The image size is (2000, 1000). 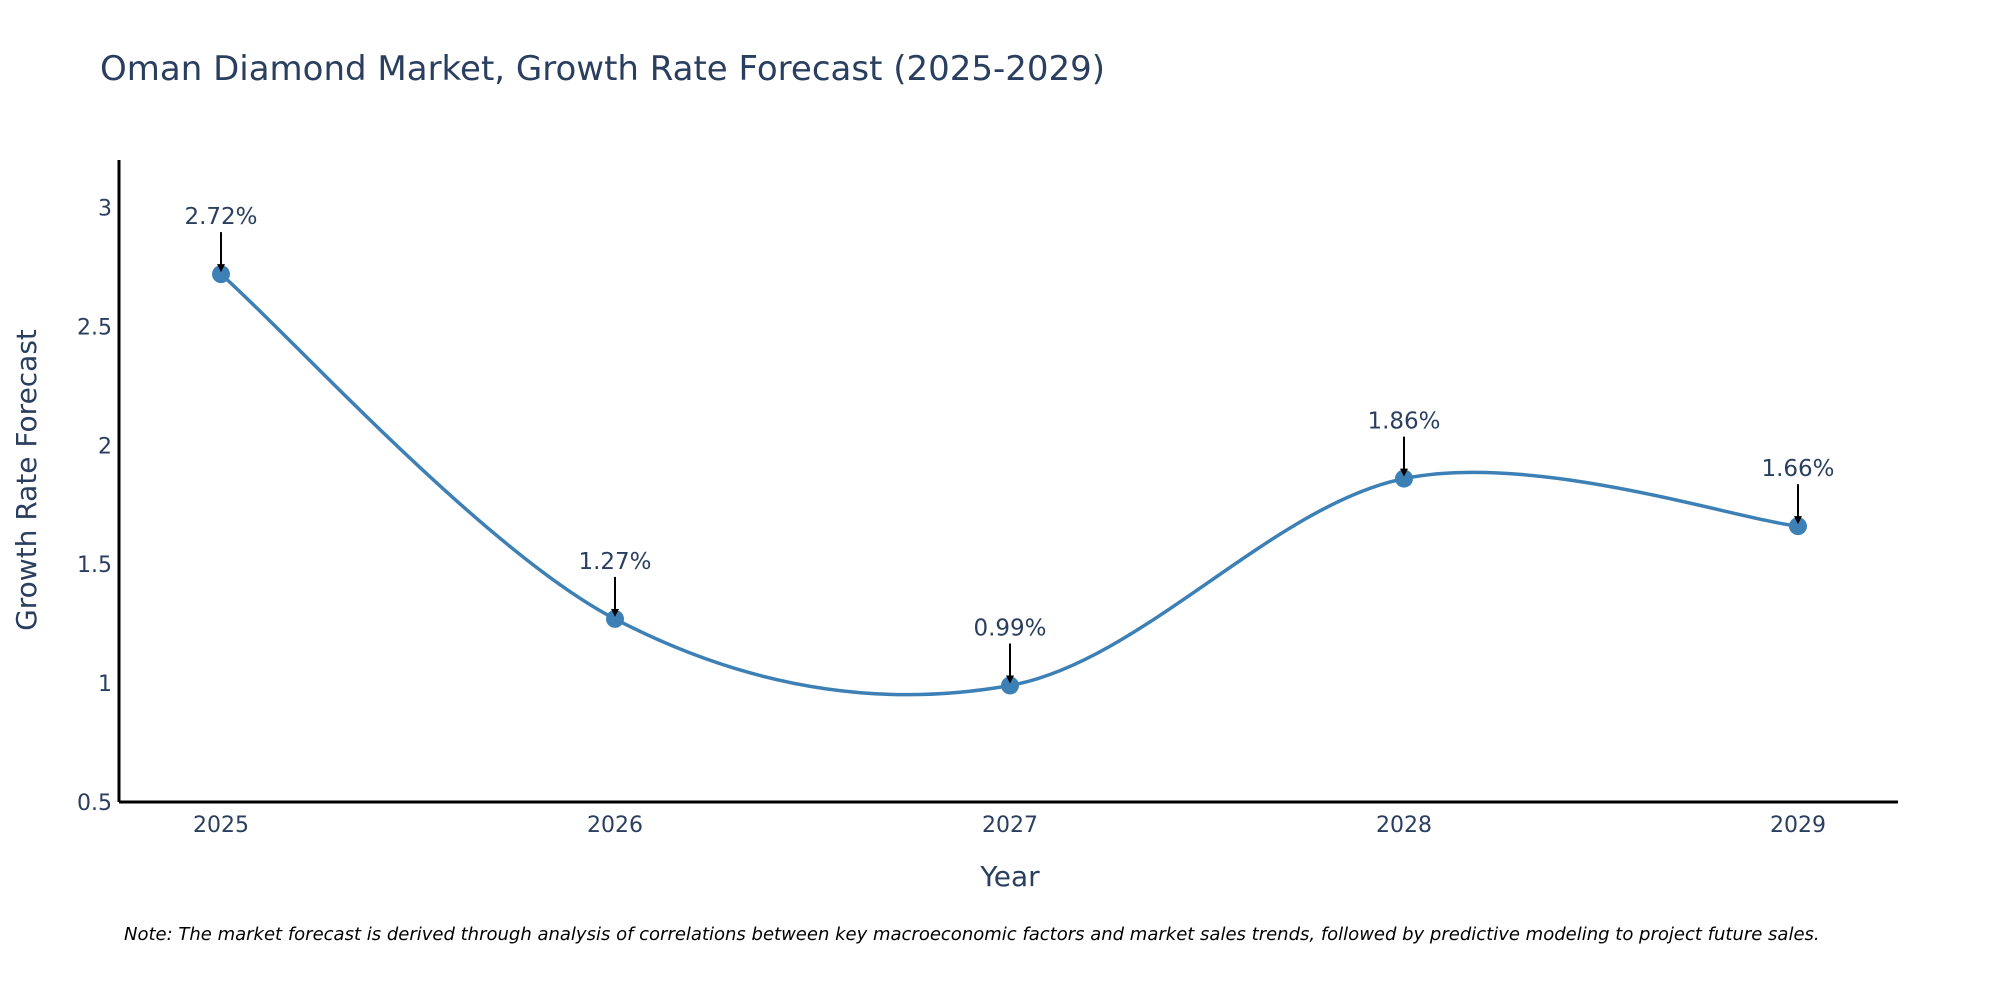 I want to click on x-tick-label: 2029, so click(x=1798, y=825).